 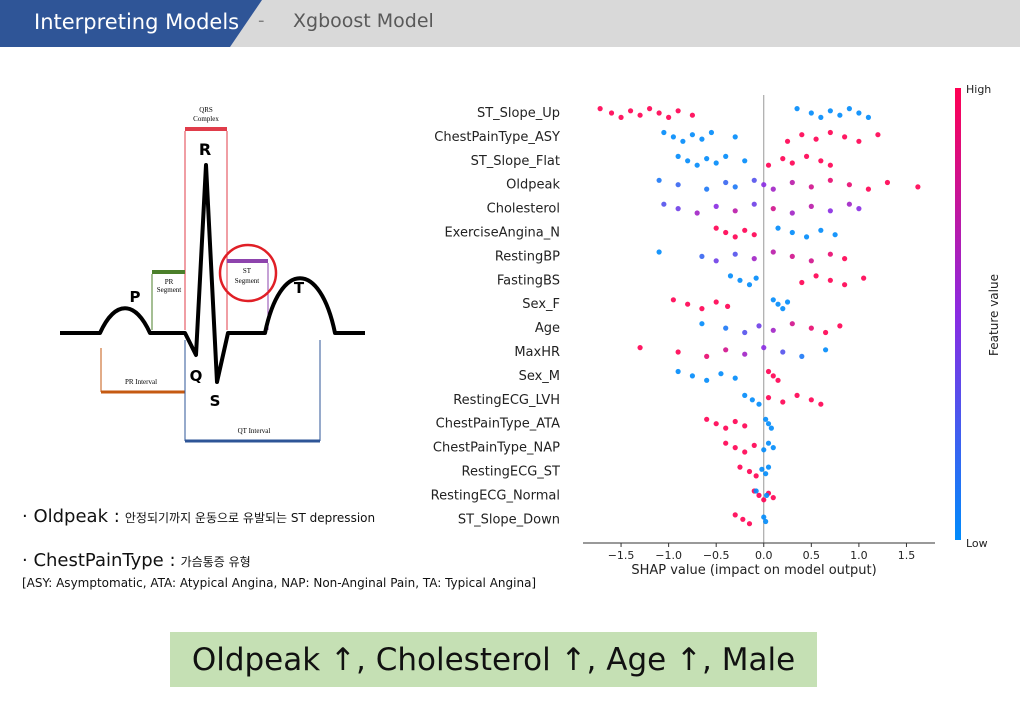 I want to click on y-tick-label: ChestPainType_NAP, so click(x=496, y=448).